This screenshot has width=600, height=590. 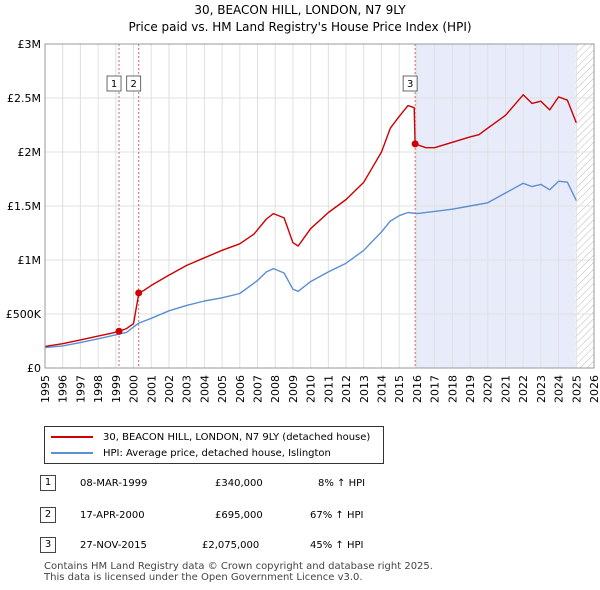 What do you see at coordinates (328, 389) in the screenshot?
I see `x-tick-label: 2011` at bounding box center [328, 389].